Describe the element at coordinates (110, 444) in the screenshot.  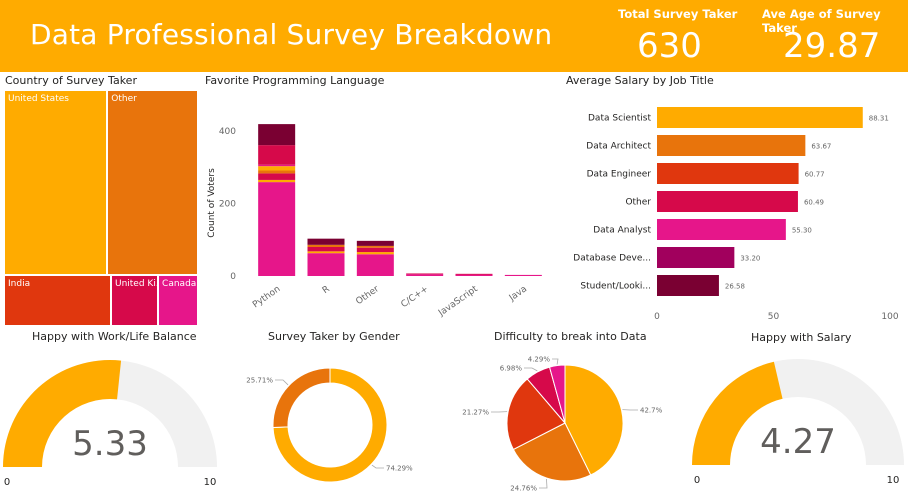
I see `gauge-value: 5.33` at that location.